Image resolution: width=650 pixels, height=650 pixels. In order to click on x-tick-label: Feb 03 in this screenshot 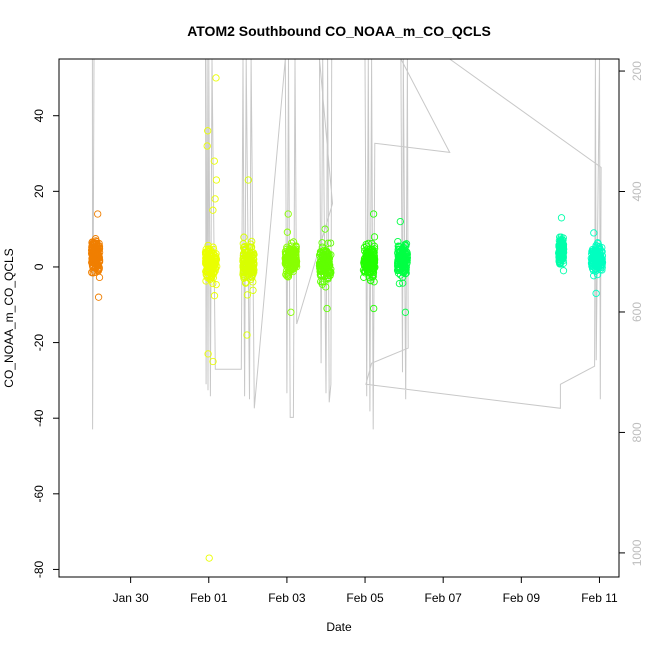, I will do `click(287, 598)`.